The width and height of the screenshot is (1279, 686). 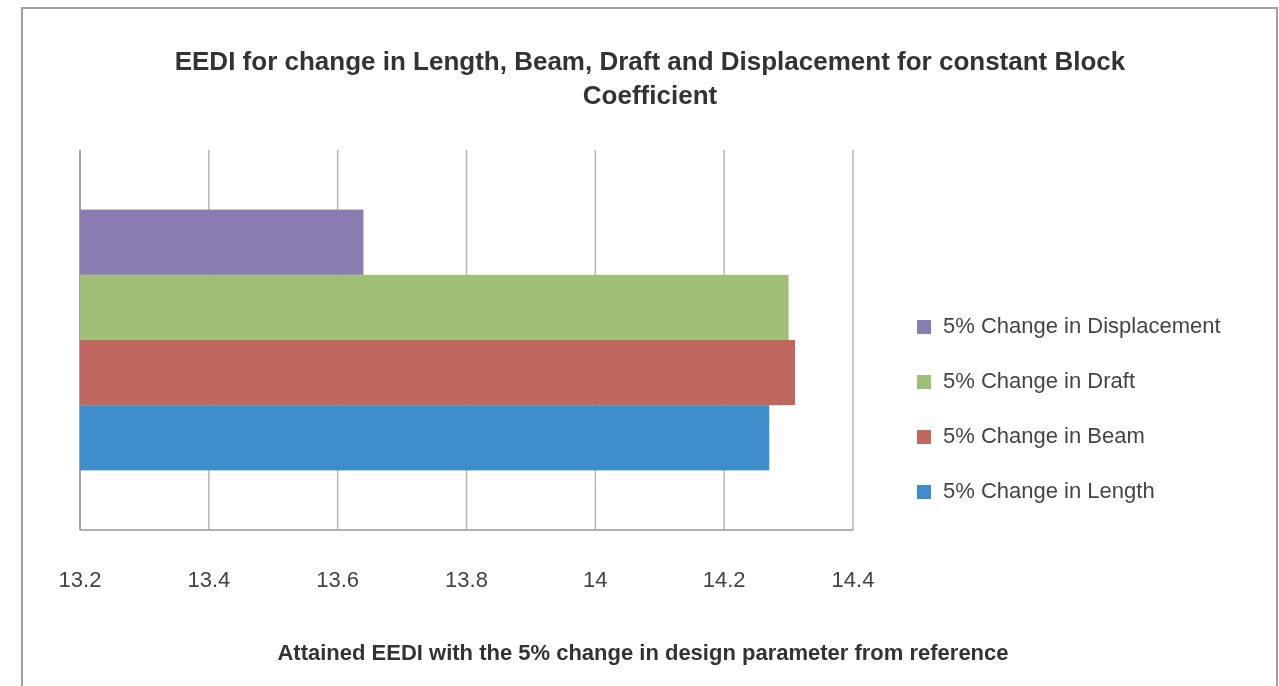 I want to click on x-tick-label: 13.2, so click(x=80, y=579).